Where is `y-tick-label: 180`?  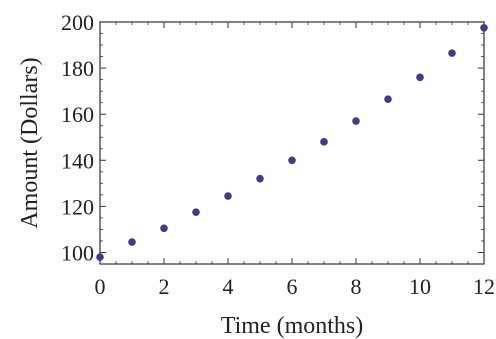
y-tick-label: 180 is located at coordinates (77, 68).